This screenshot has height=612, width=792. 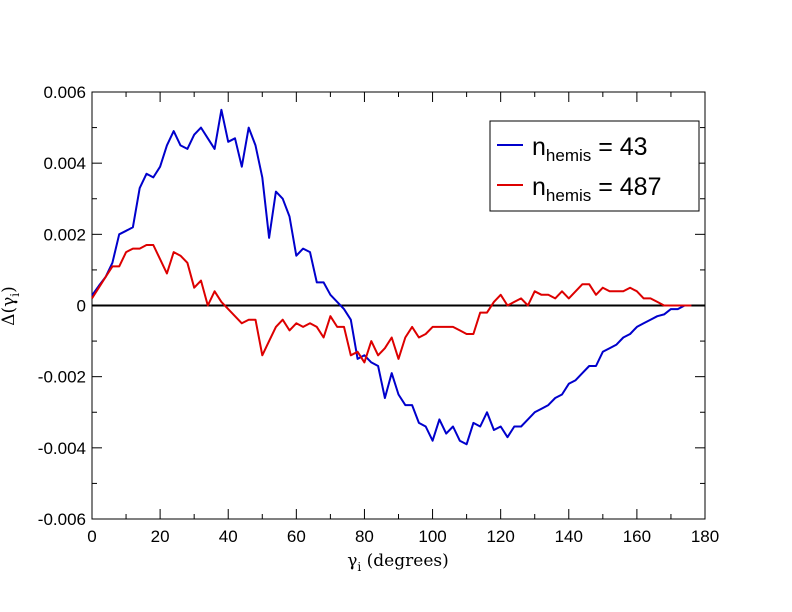 What do you see at coordinates (391, 304) in the screenshot?
I see `series-line-red` at bounding box center [391, 304].